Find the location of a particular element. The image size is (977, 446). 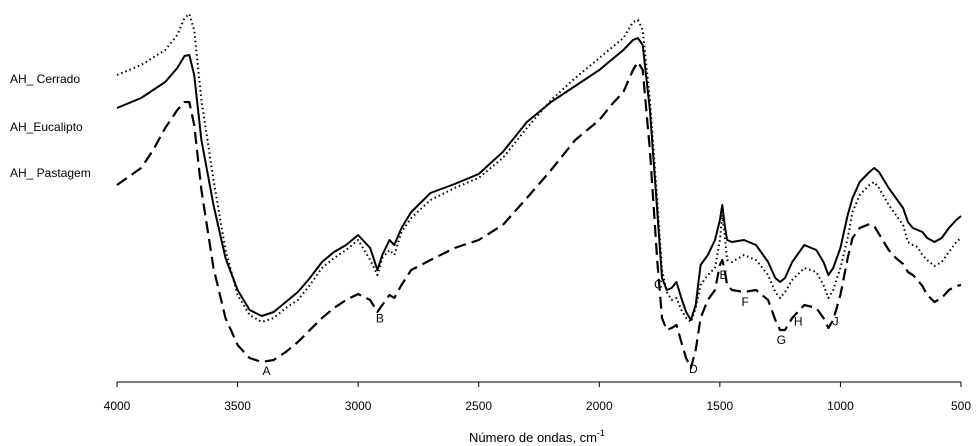

series-label-eucalipto: AH_Eucalipto is located at coordinates (46, 127).